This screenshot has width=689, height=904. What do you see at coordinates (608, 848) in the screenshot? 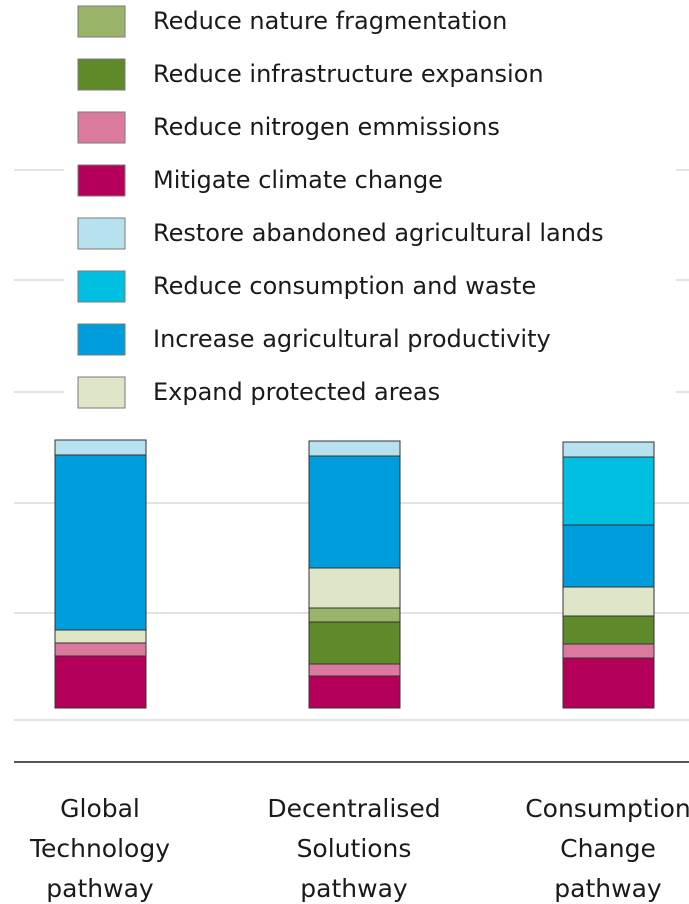
I see `category-label-3-line-2: Change` at bounding box center [608, 848].